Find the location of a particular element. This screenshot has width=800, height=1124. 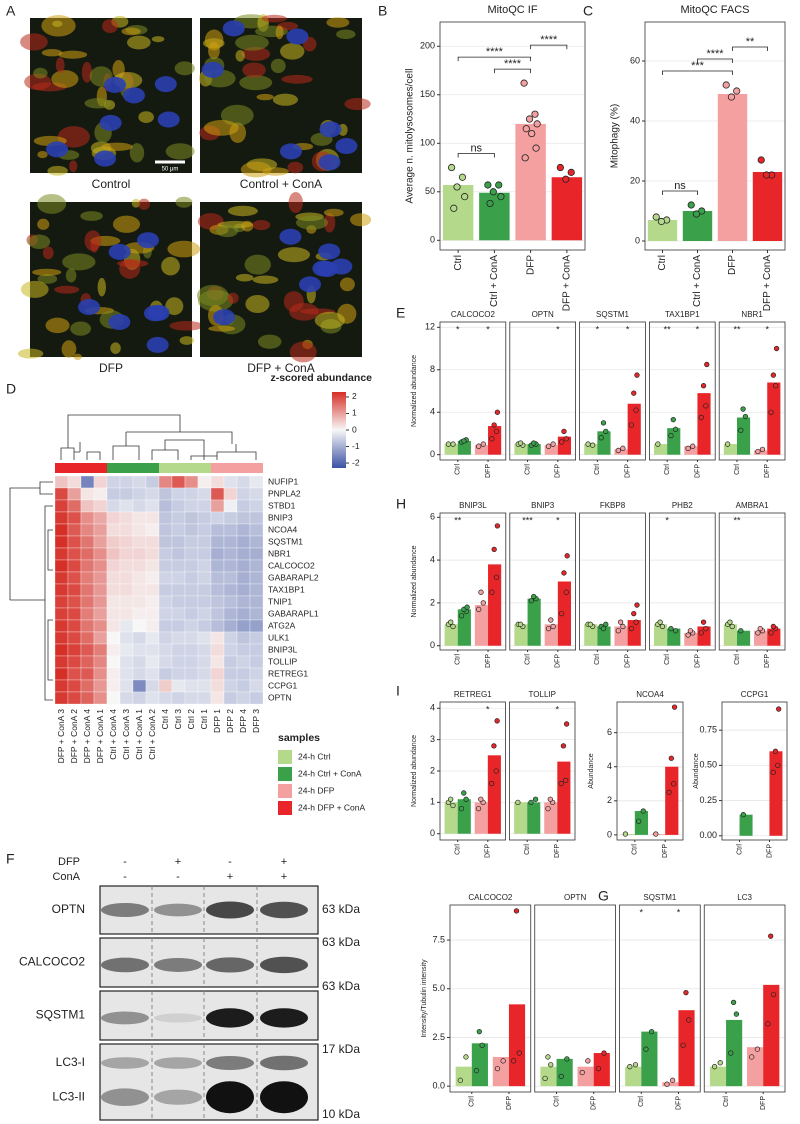

facet-title: AMBRA1 is located at coordinates (752, 505).